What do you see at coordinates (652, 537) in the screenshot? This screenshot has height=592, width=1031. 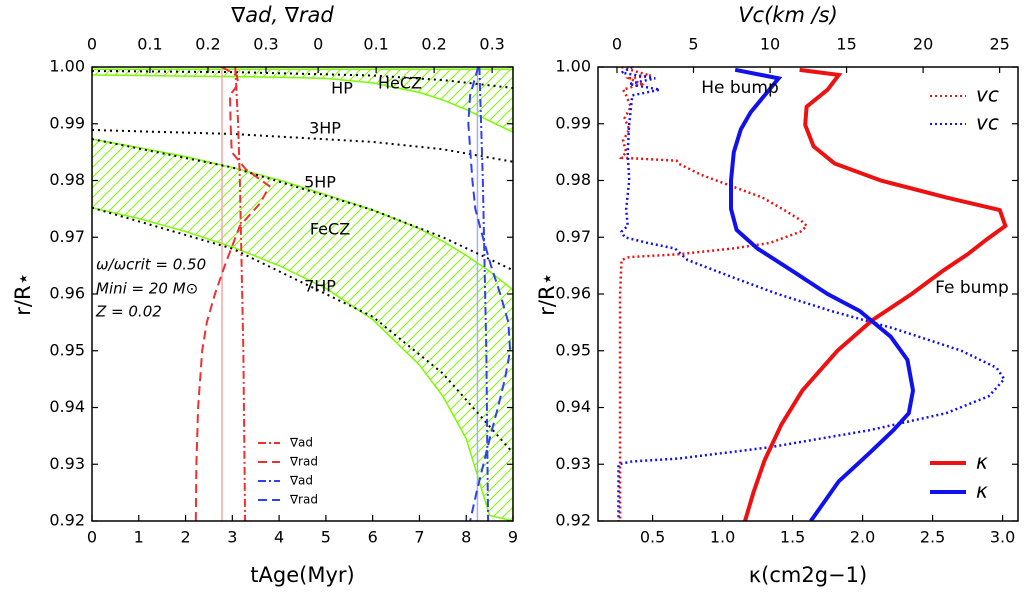 I see `x-tick-label: 0.5` at bounding box center [652, 537].